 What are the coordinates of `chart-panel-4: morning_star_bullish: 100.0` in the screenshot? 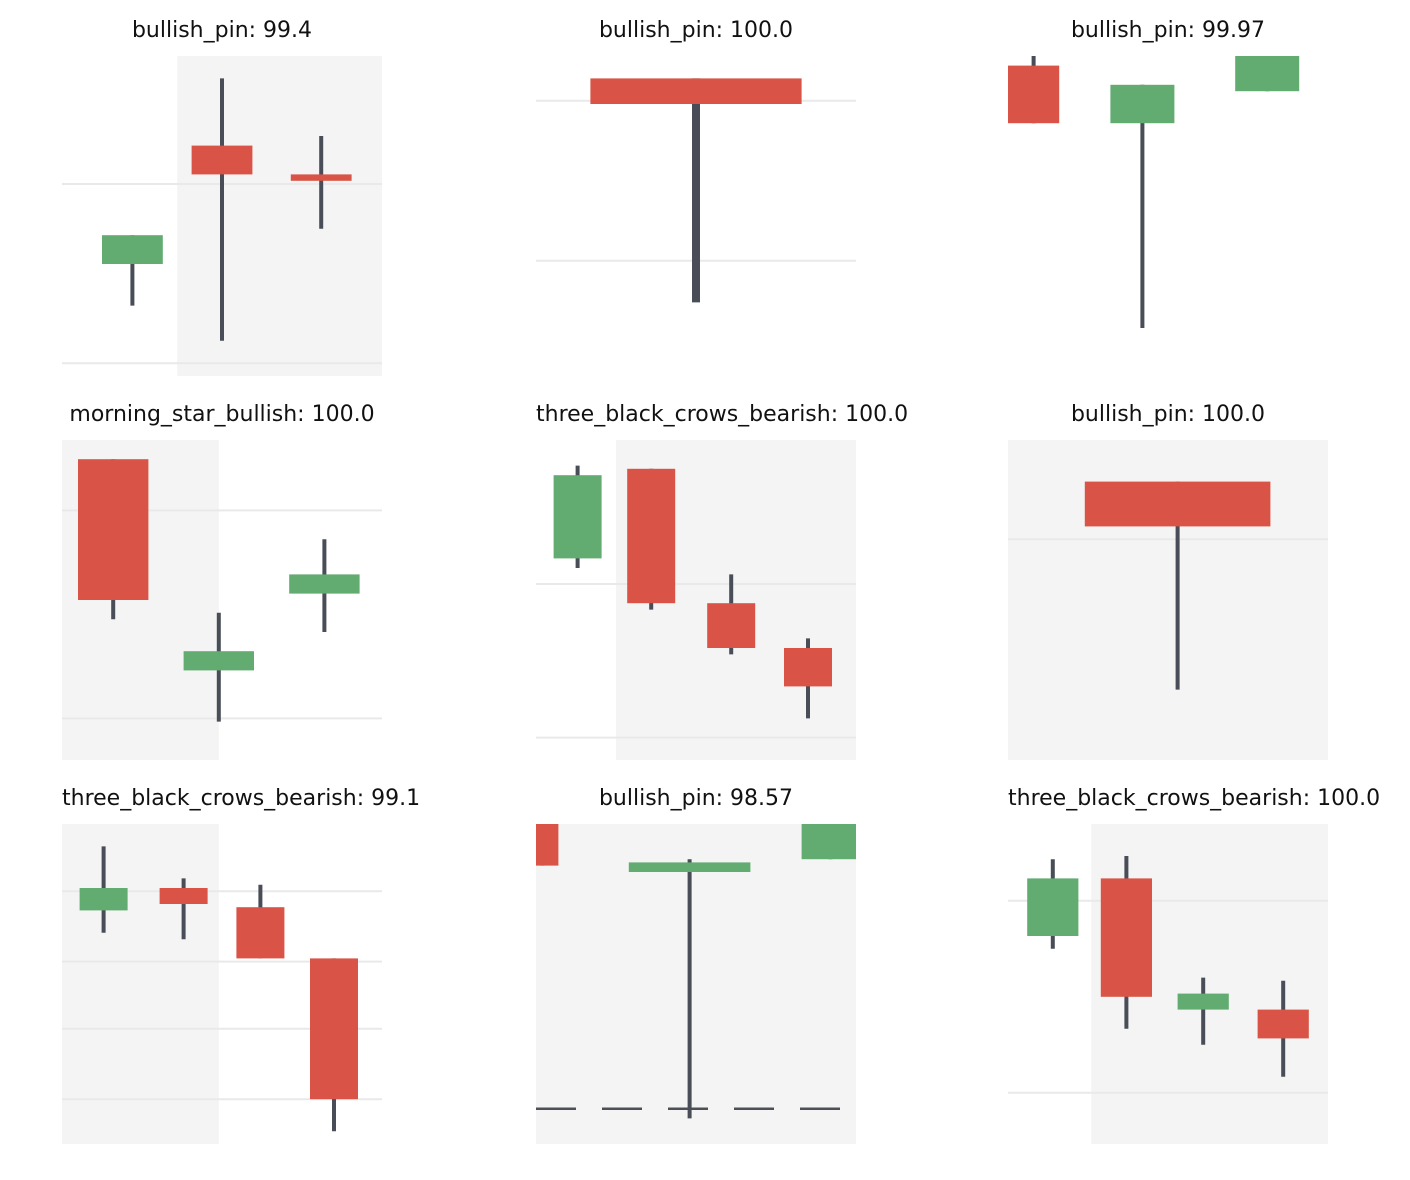 It's located at (222, 581).